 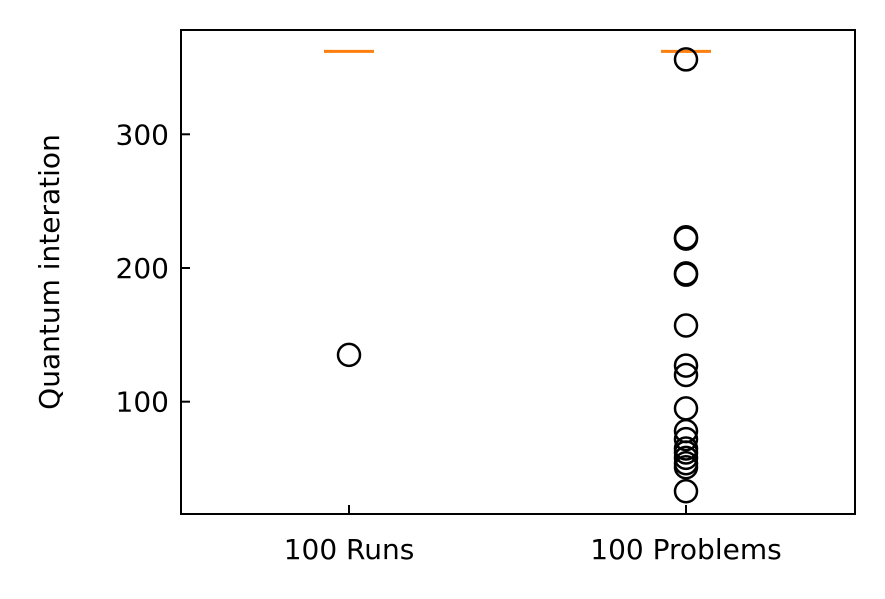 I want to click on y-tick-label: 100, so click(x=142, y=402).